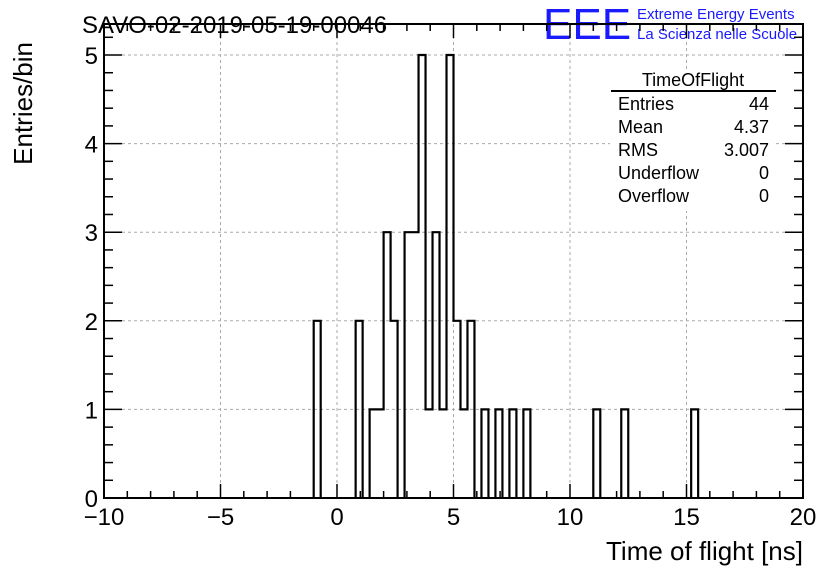  I want to click on x-tick-label: −5, so click(220, 517).